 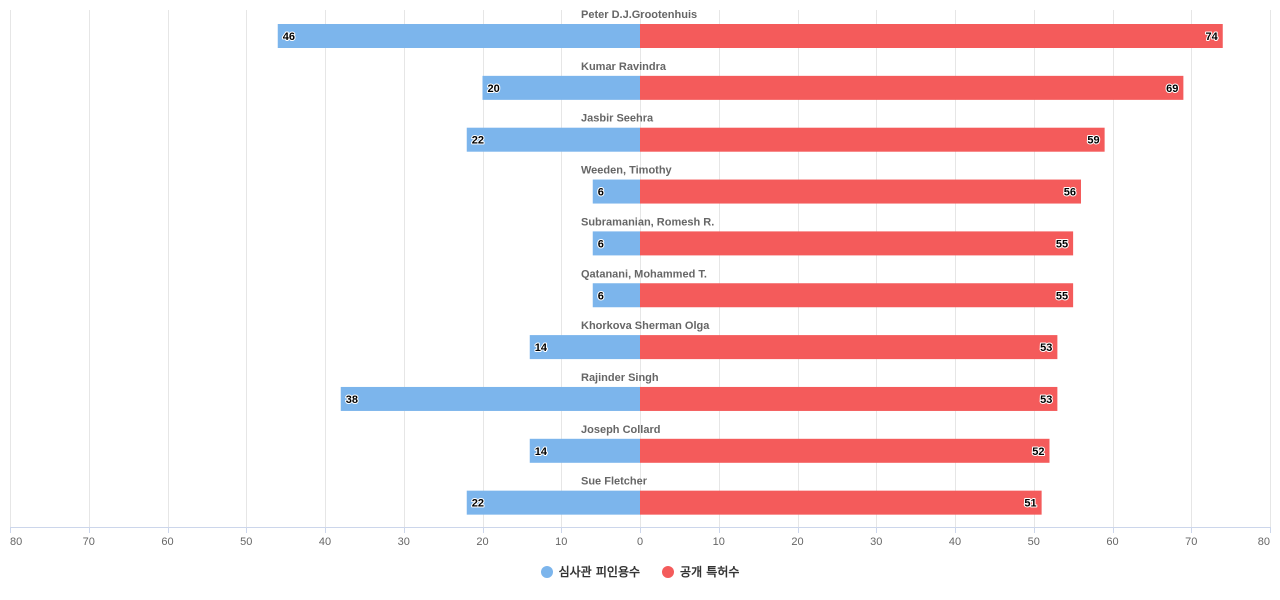 I want to click on legend-item-published-patents: 공개 특허수, so click(x=700, y=571).